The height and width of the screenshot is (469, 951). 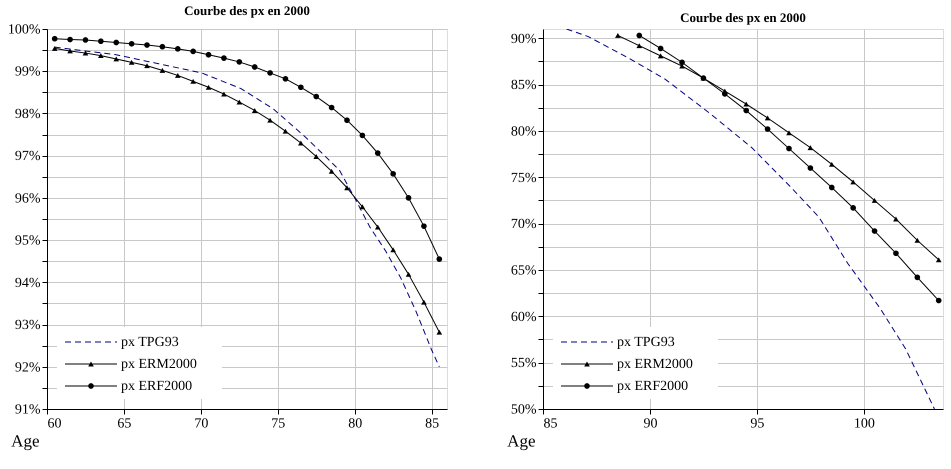 What do you see at coordinates (650, 424) in the screenshot?
I see `x-tick-label: 90` at bounding box center [650, 424].